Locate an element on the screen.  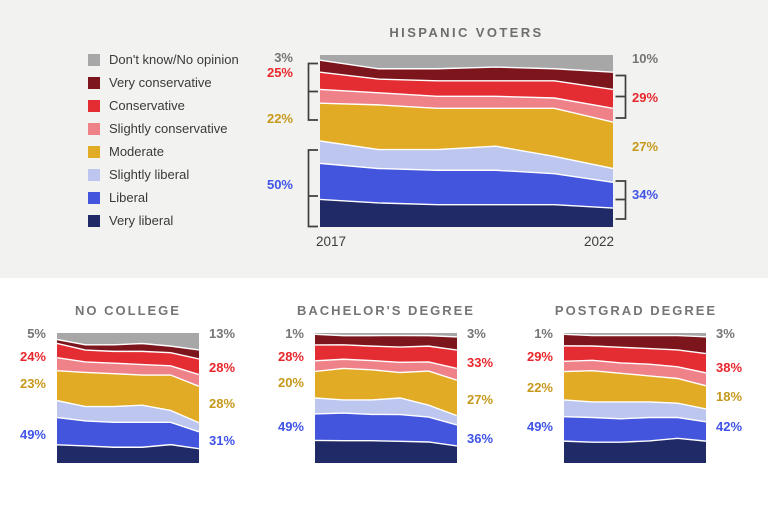
no-college-left-label-liberal: 49% is located at coordinates (32, 434).